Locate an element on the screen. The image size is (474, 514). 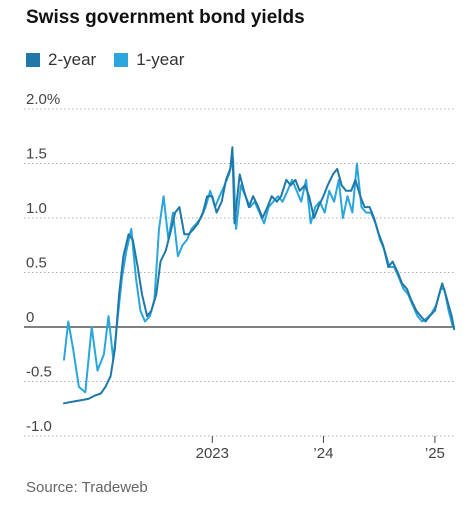
legend-label-1-year: 1-year is located at coordinates (160, 59).